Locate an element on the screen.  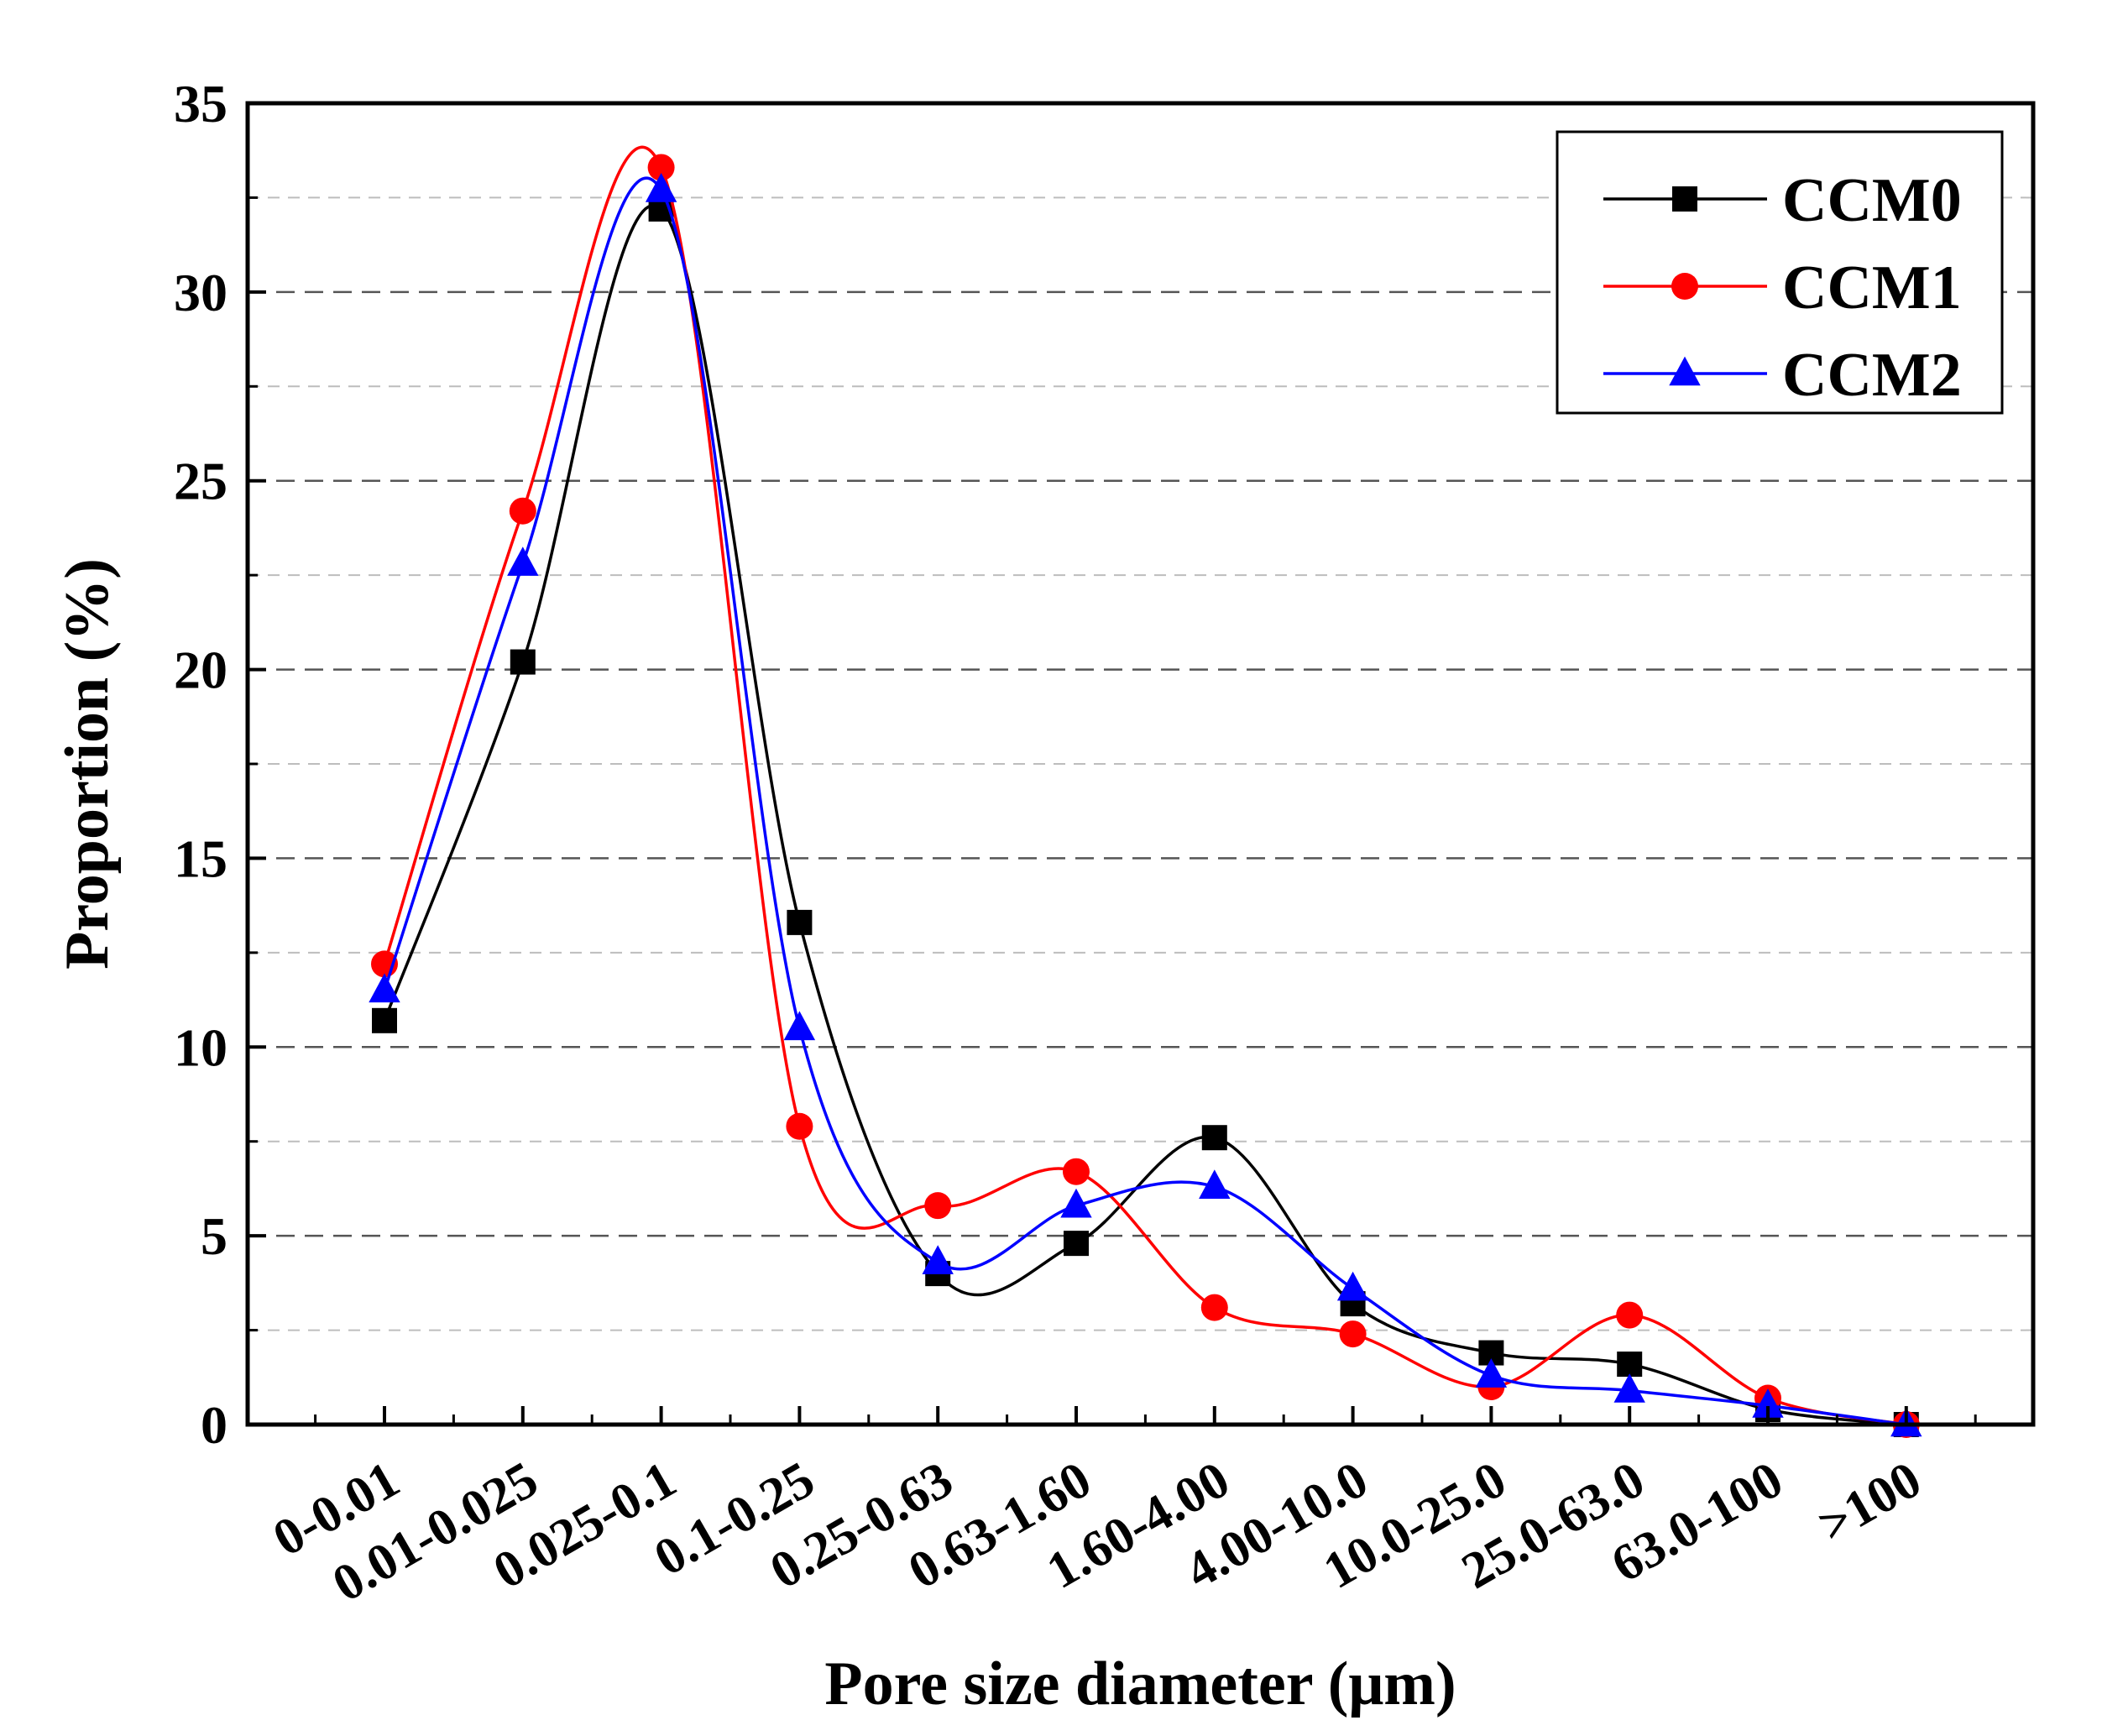
legend-item-ccm2: CCM2 is located at coordinates (1782, 375).